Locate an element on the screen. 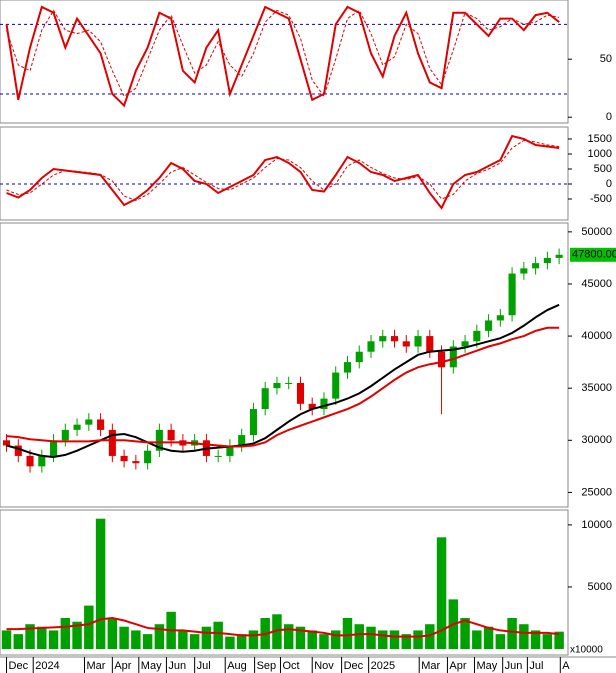  x-tick-label: Nov is located at coordinates (324, 666).